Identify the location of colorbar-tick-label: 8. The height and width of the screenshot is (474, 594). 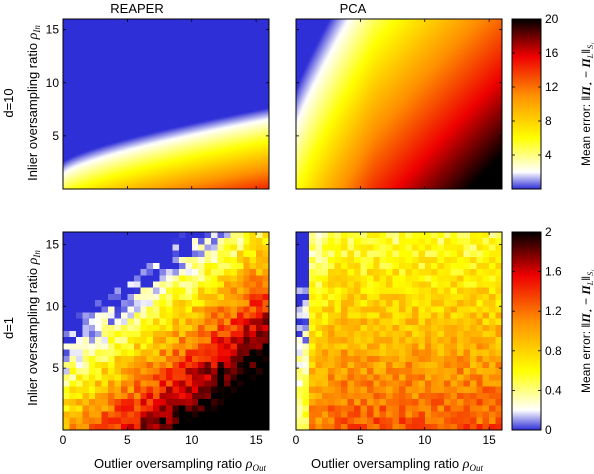
(548, 121).